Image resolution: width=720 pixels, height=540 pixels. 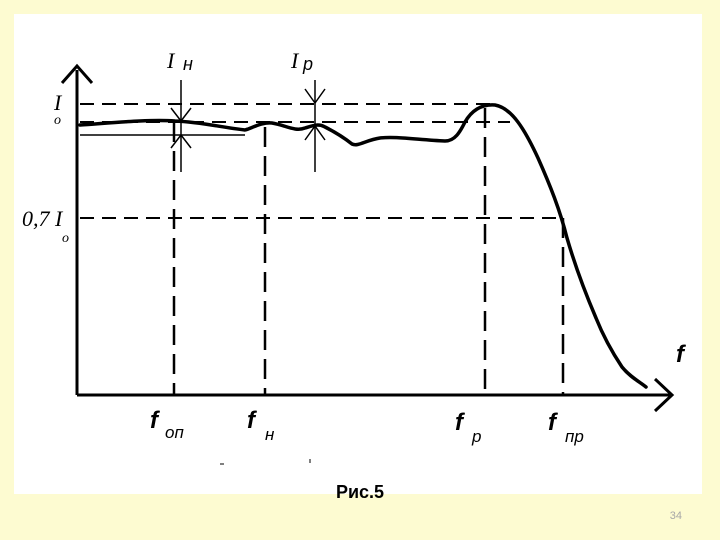 I want to click on io-label: I, so click(x=58, y=102).